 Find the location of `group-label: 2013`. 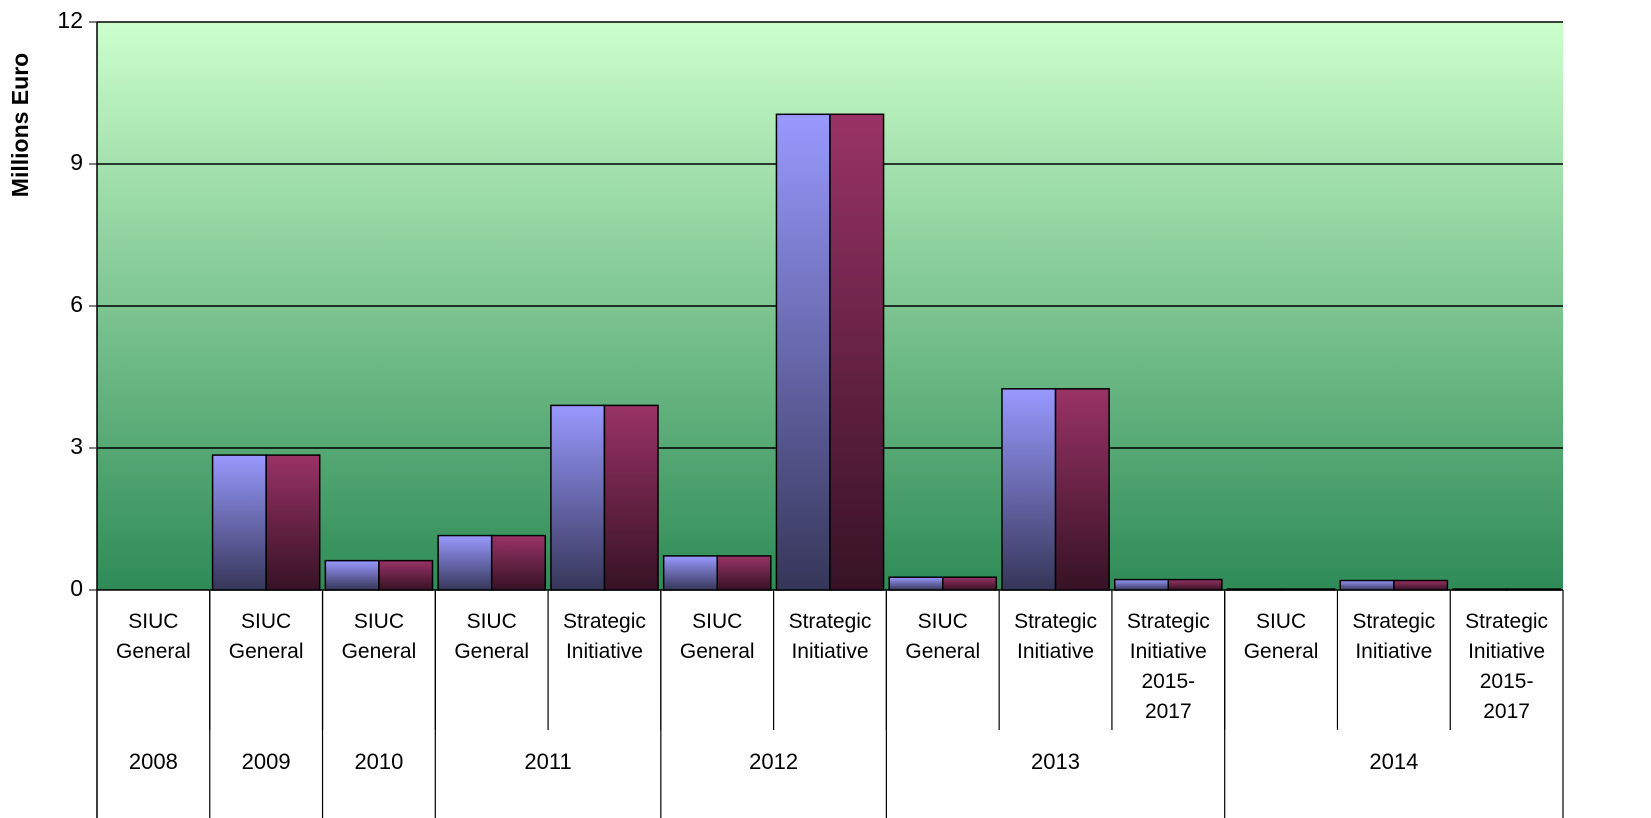

group-label: 2013 is located at coordinates (1055, 761).